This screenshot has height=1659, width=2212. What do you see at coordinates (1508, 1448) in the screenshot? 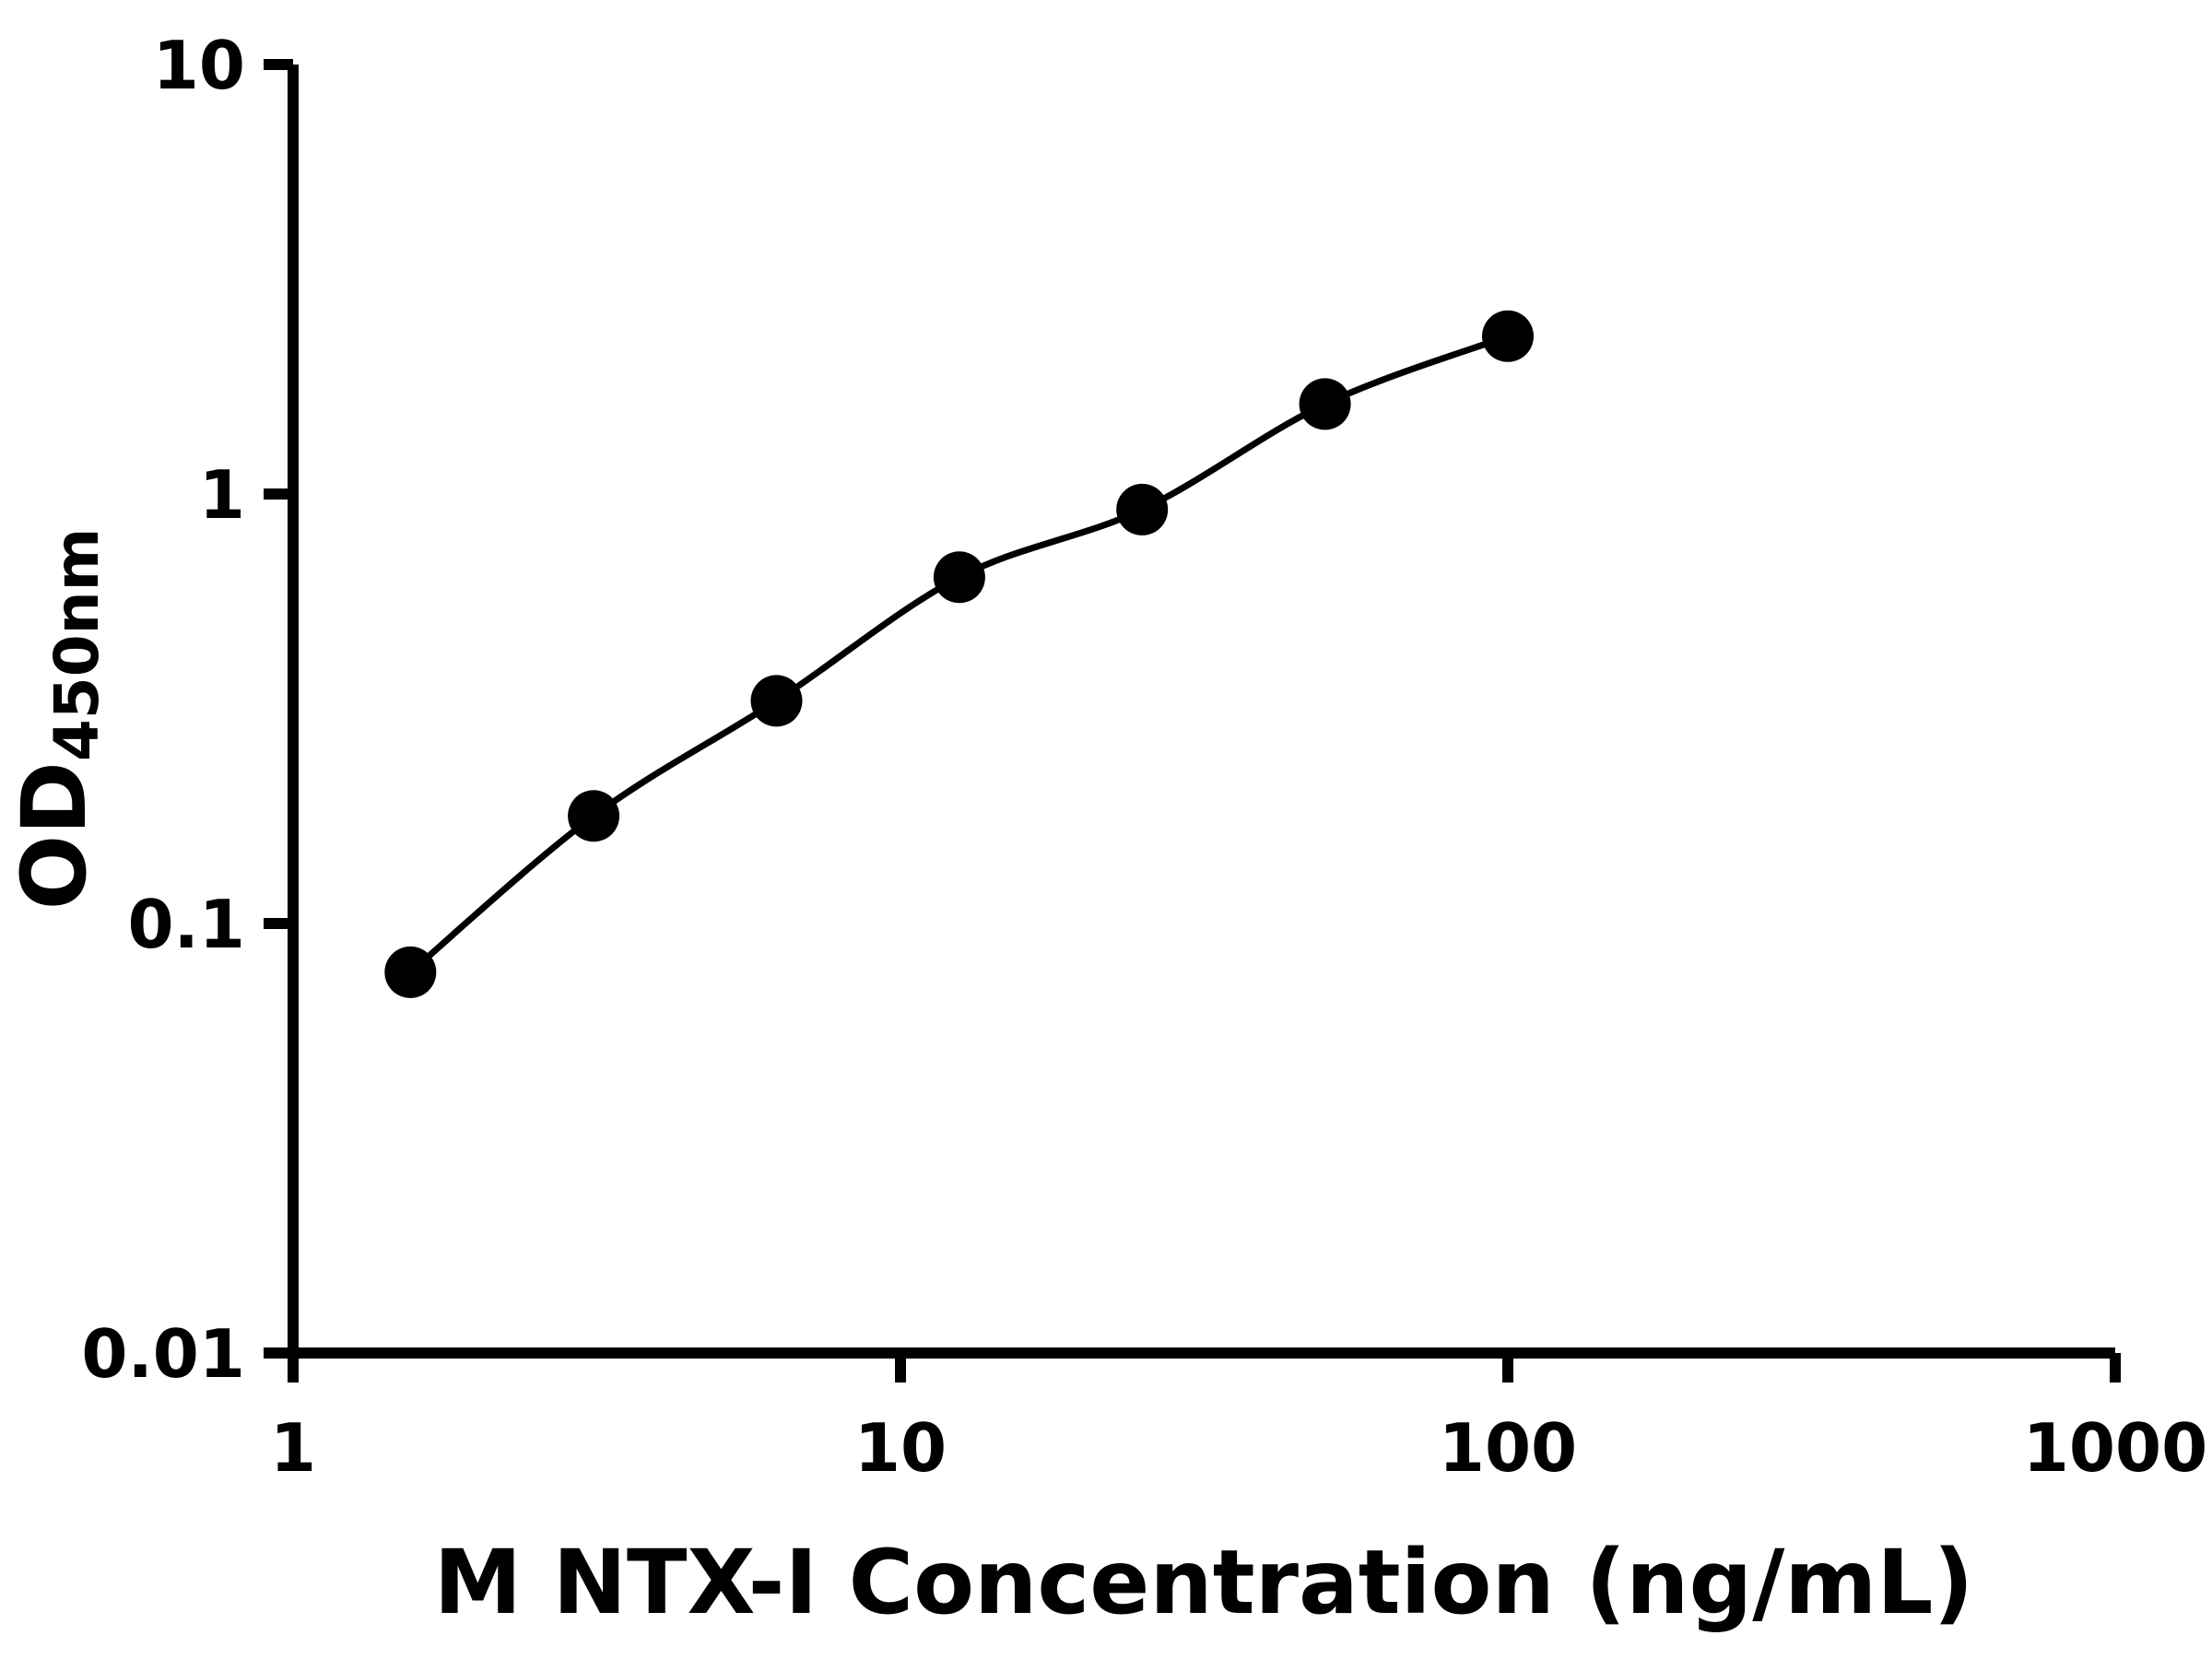
I see `x-tick-label: 100` at bounding box center [1508, 1448].